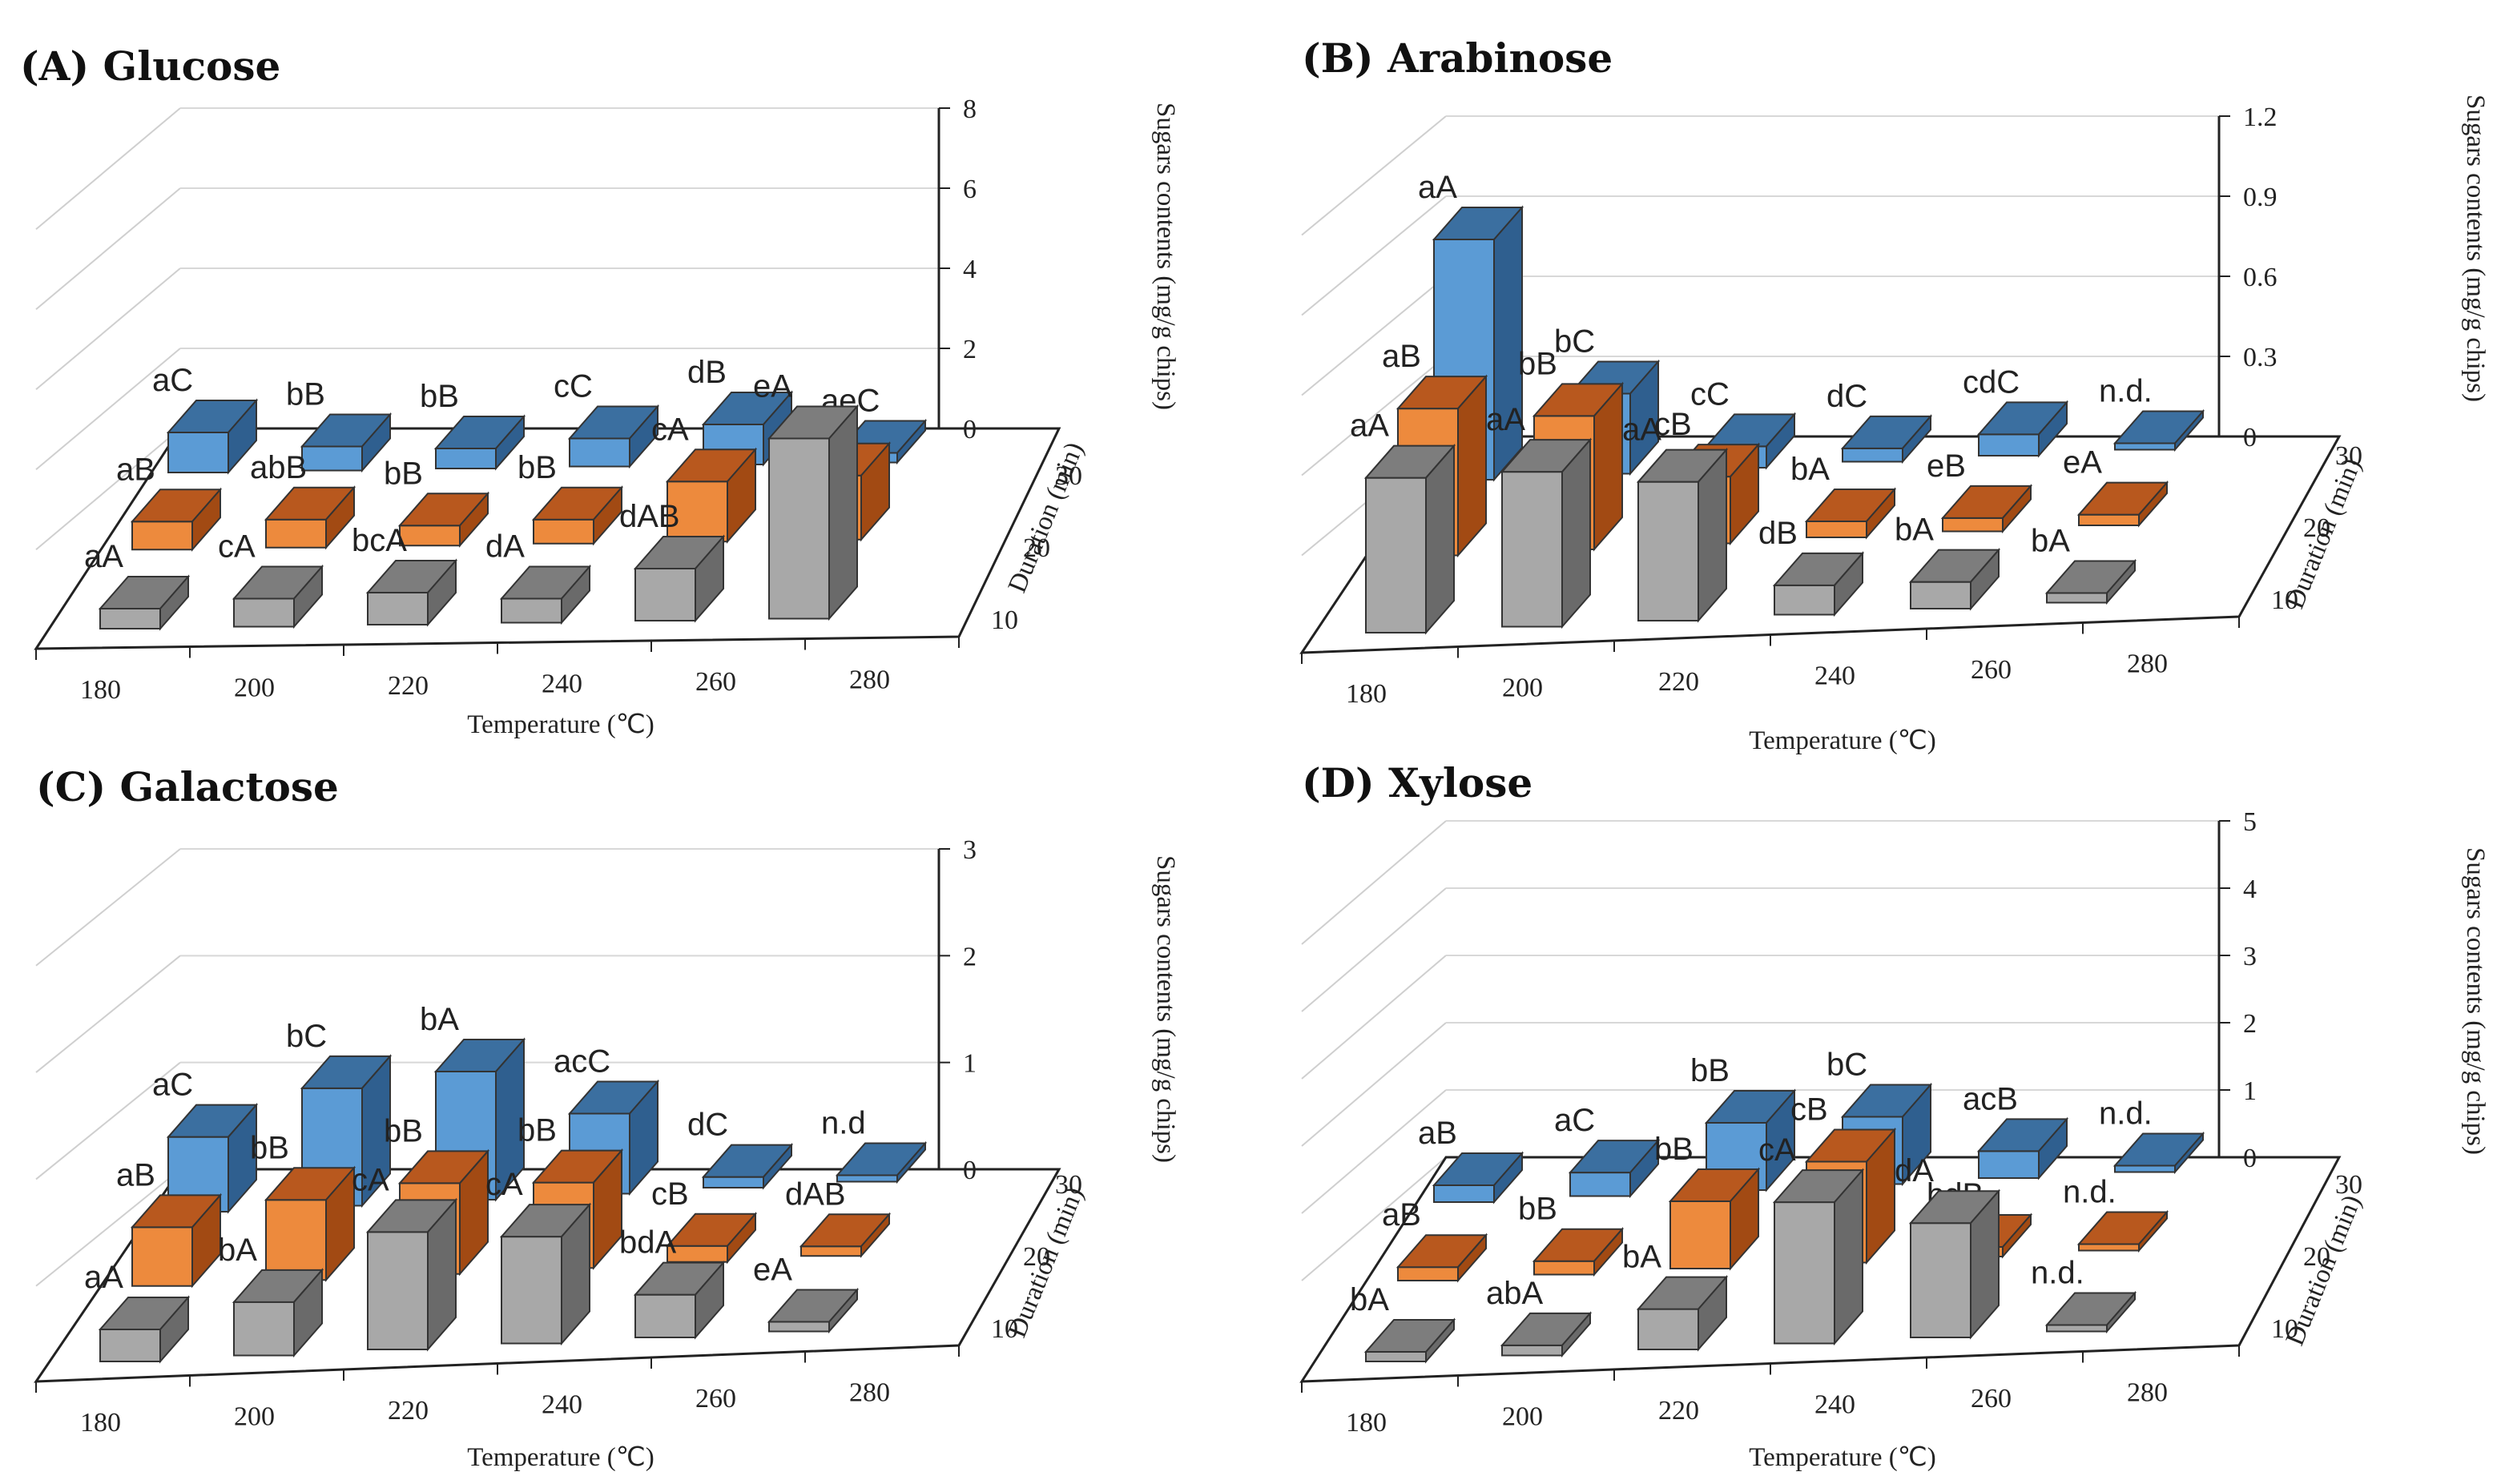  Describe the element at coordinates (187, 786) in the screenshot. I see `chart-title: (C) Galactose` at that location.